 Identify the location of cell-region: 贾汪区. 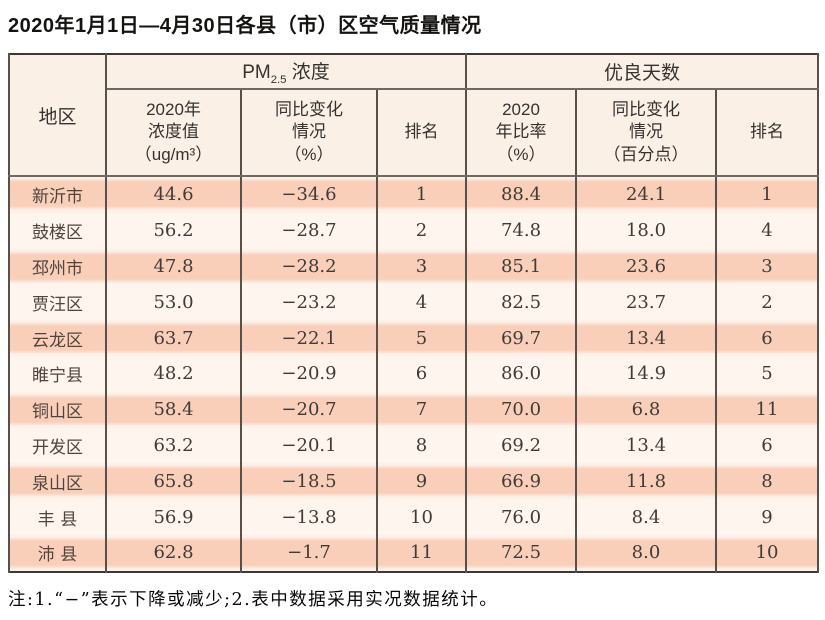
(57, 302).